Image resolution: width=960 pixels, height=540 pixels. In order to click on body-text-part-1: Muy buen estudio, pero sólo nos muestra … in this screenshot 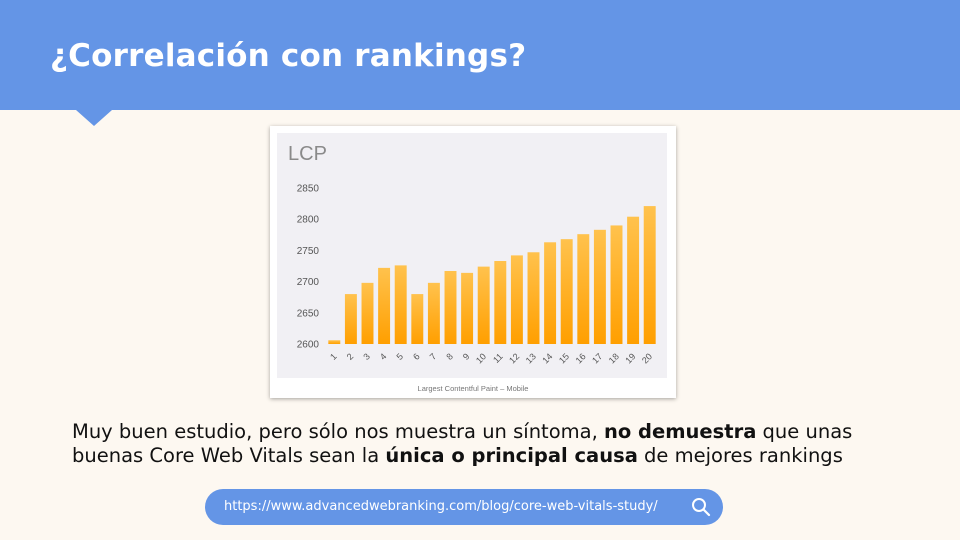, I will do `click(338, 431)`.